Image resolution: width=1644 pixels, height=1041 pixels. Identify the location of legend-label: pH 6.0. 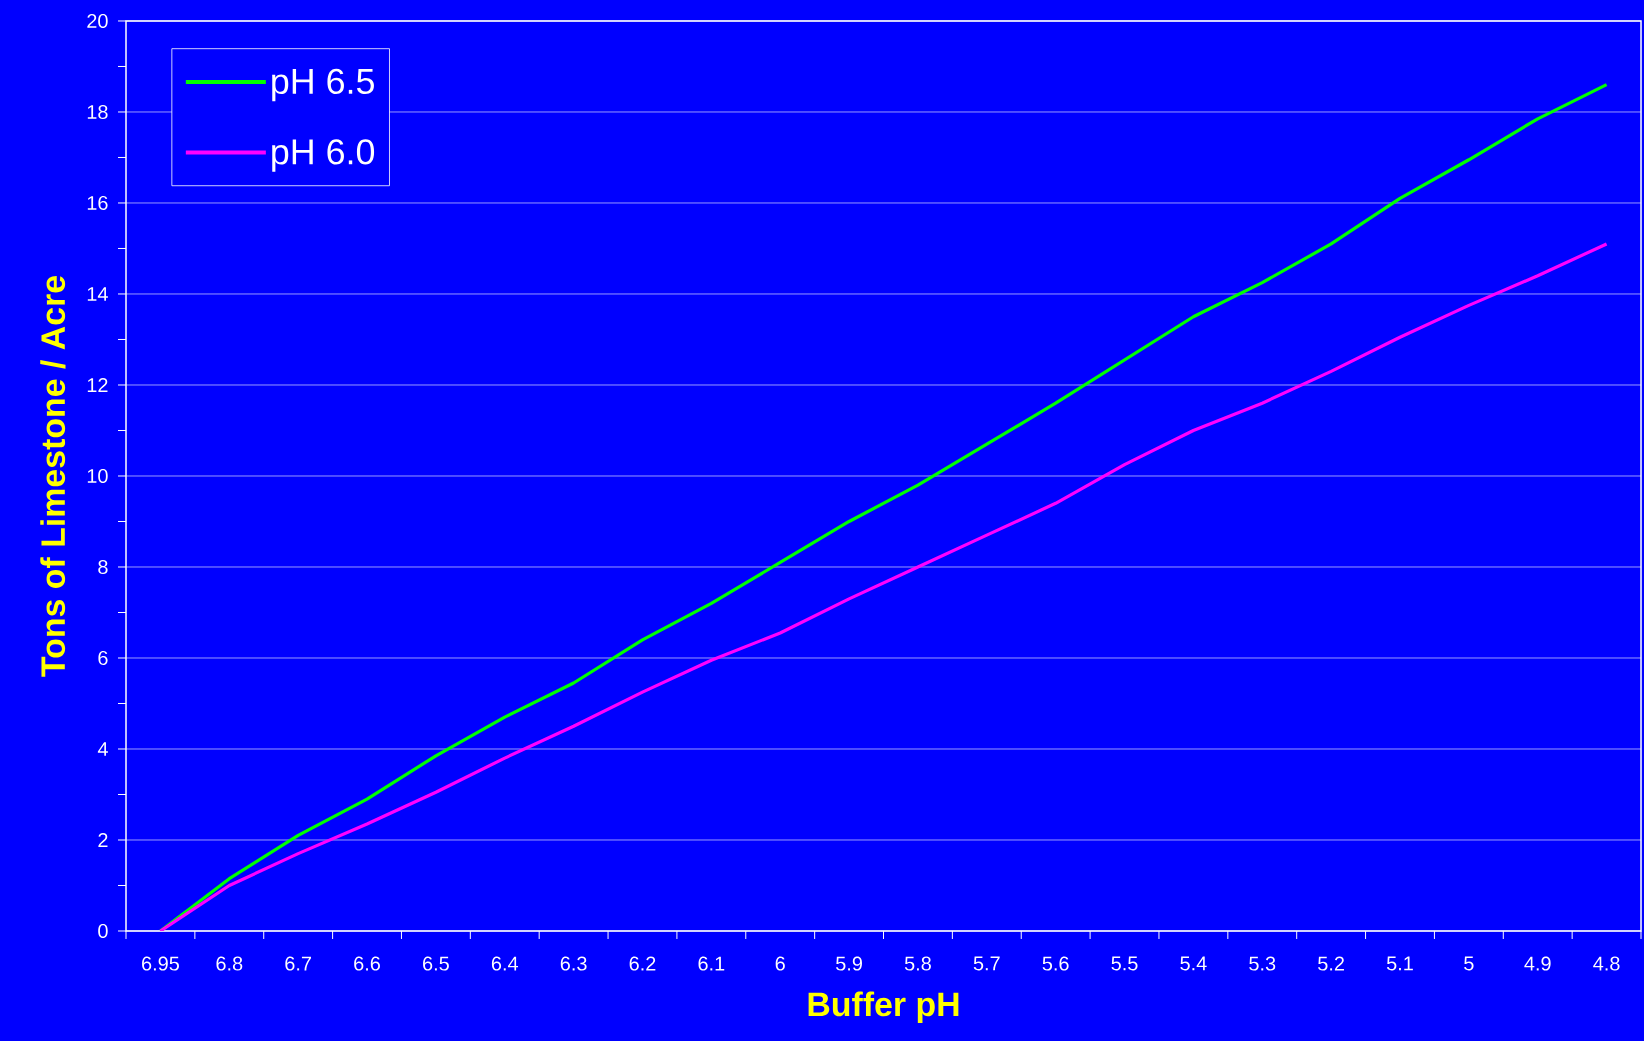
(323, 155).